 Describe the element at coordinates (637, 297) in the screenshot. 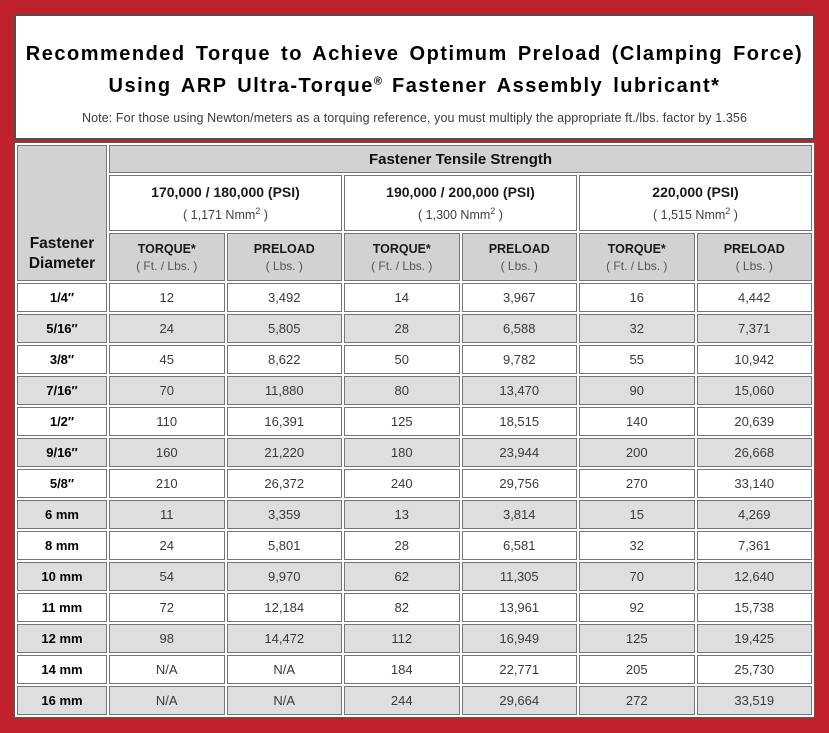

I see `value-cell: 16` at that location.